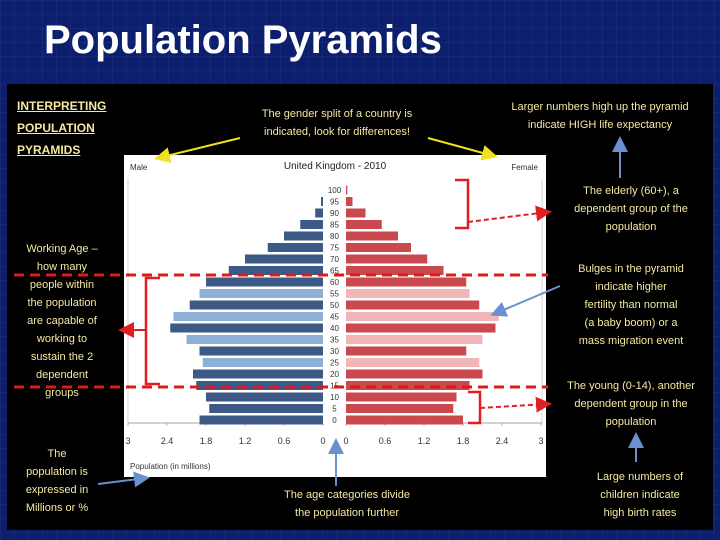 This screenshot has width=720, height=540. What do you see at coordinates (335, 190) in the screenshot?
I see `age-label: 100` at bounding box center [335, 190].